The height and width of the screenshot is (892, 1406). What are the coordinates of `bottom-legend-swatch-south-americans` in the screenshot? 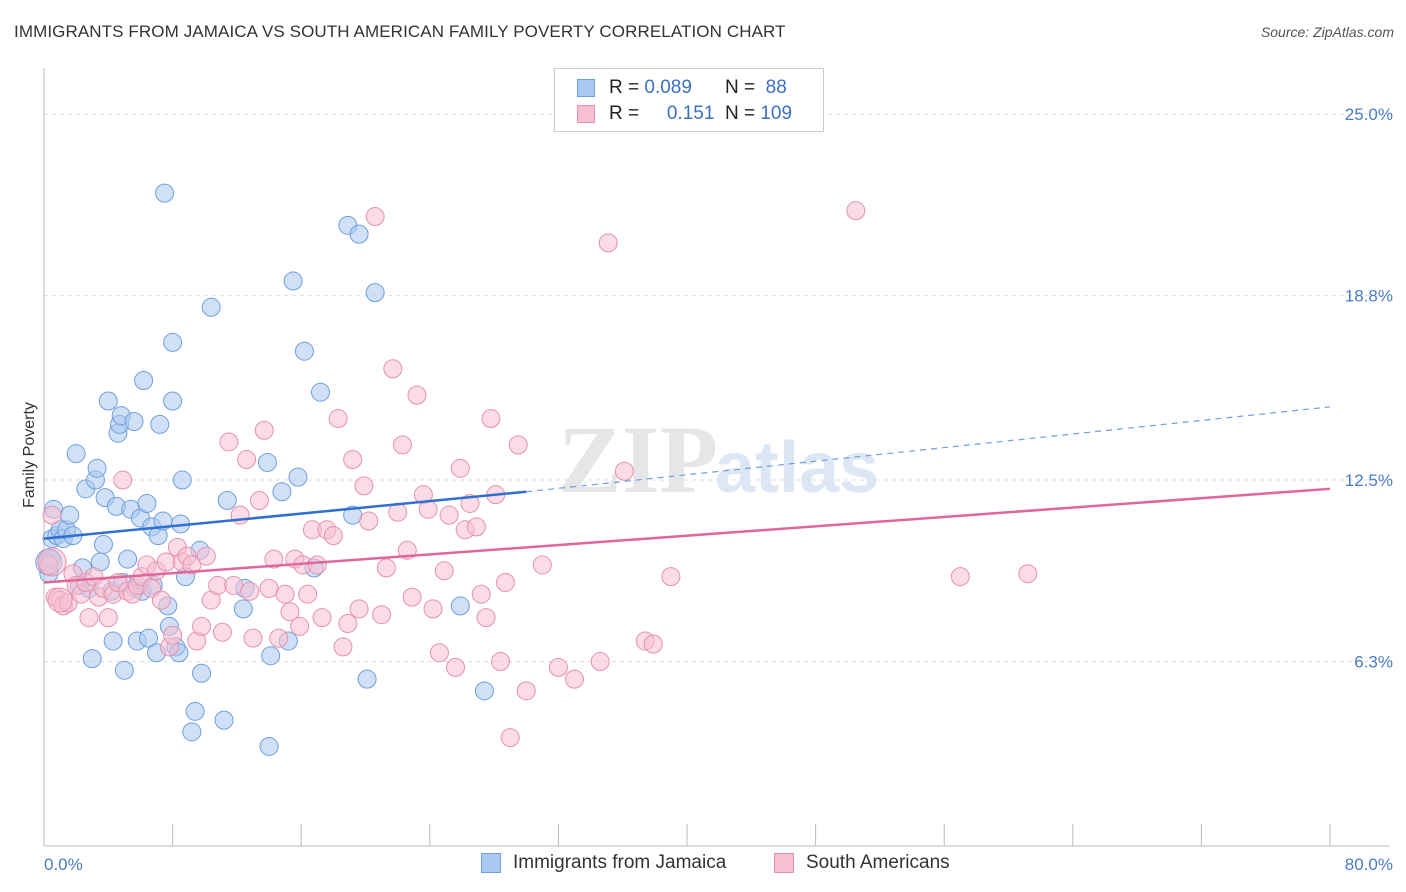 It's located at (784, 863).